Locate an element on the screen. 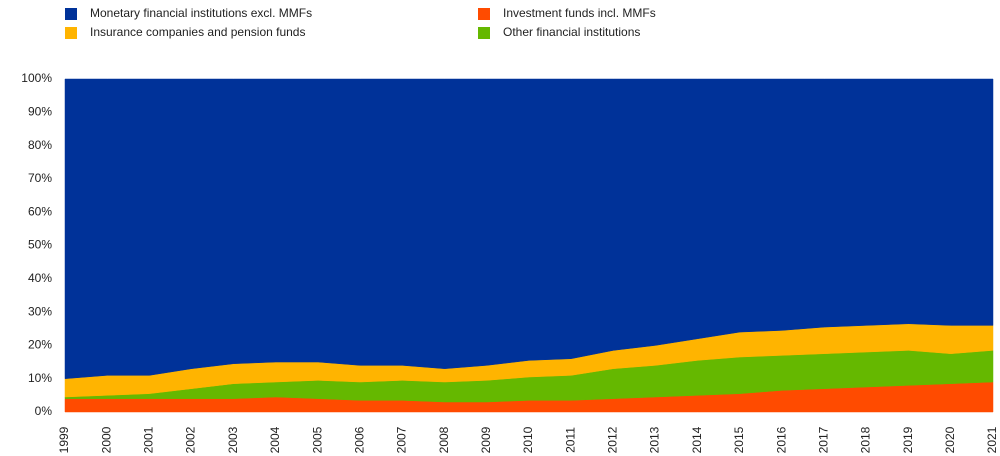 This screenshot has width=1000, height=456. x-tick-label: 2021 is located at coordinates (992, 439).